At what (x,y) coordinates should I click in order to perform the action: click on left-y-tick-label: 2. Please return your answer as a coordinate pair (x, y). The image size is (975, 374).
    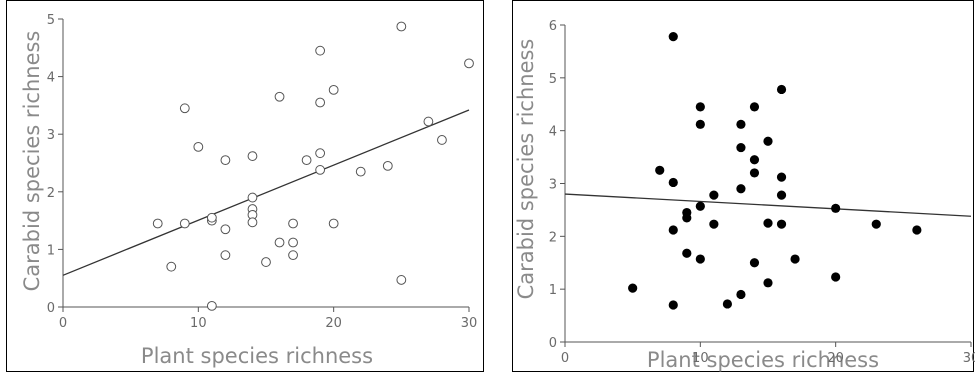
    Looking at the image, I should click on (51, 193).